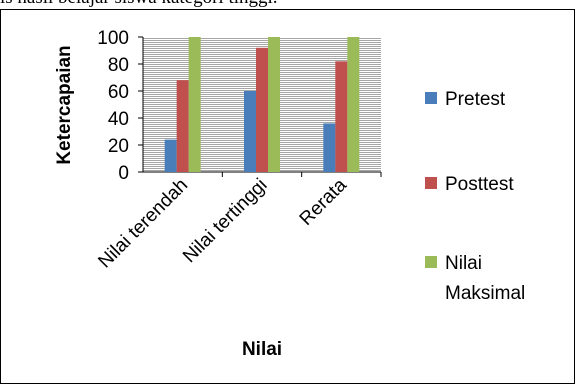 The image size is (577, 387). Describe the element at coordinates (475, 99) in the screenshot. I see `legend-label: Pretest` at that location.